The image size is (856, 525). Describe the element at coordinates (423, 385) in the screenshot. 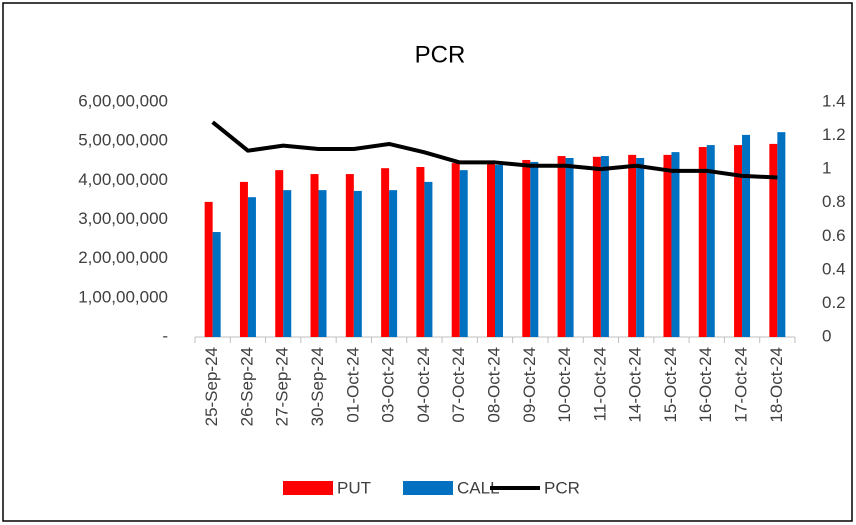

I see `x-tick-label: 04-Oct-24` at that location.